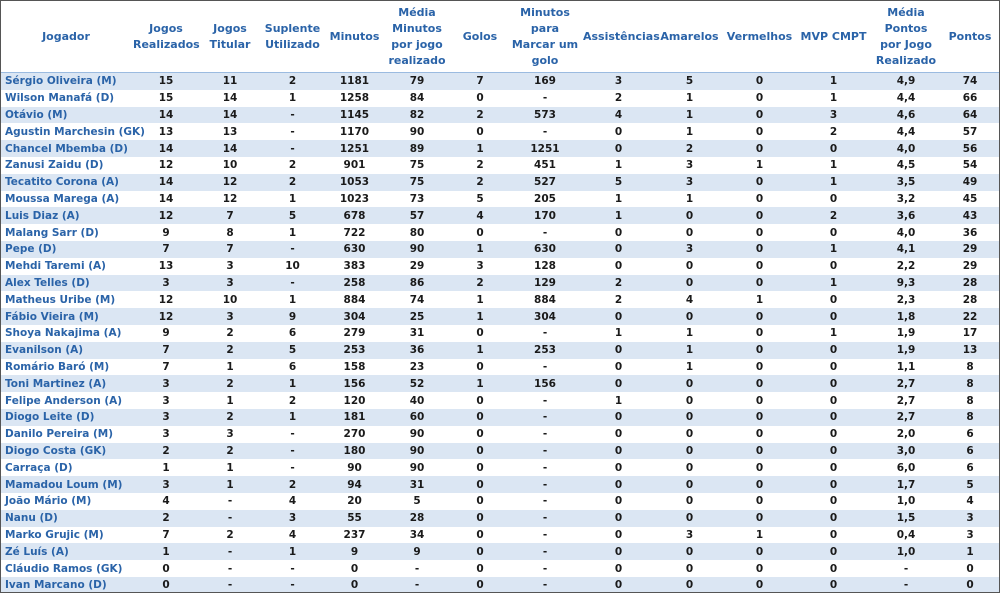 Image resolution: width=1000 pixels, height=593 pixels. What do you see at coordinates (354, 283) in the screenshot?
I see `stat-cell: 258` at bounding box center [354, 283].